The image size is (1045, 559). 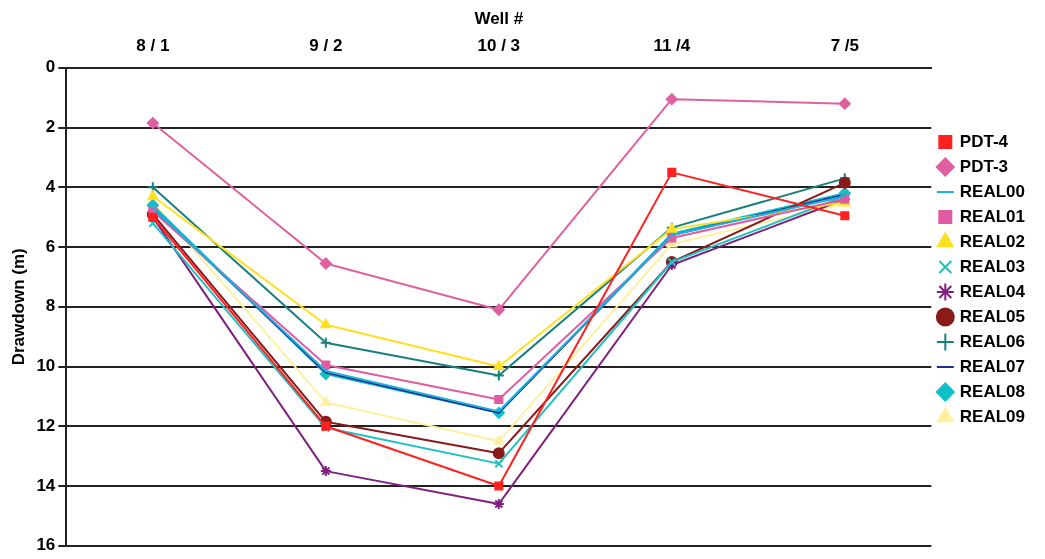 What do you see at coordinates (46, 425) in the screenshot?
I see `y-tick-label: 12` at bounding box center [46, 425].